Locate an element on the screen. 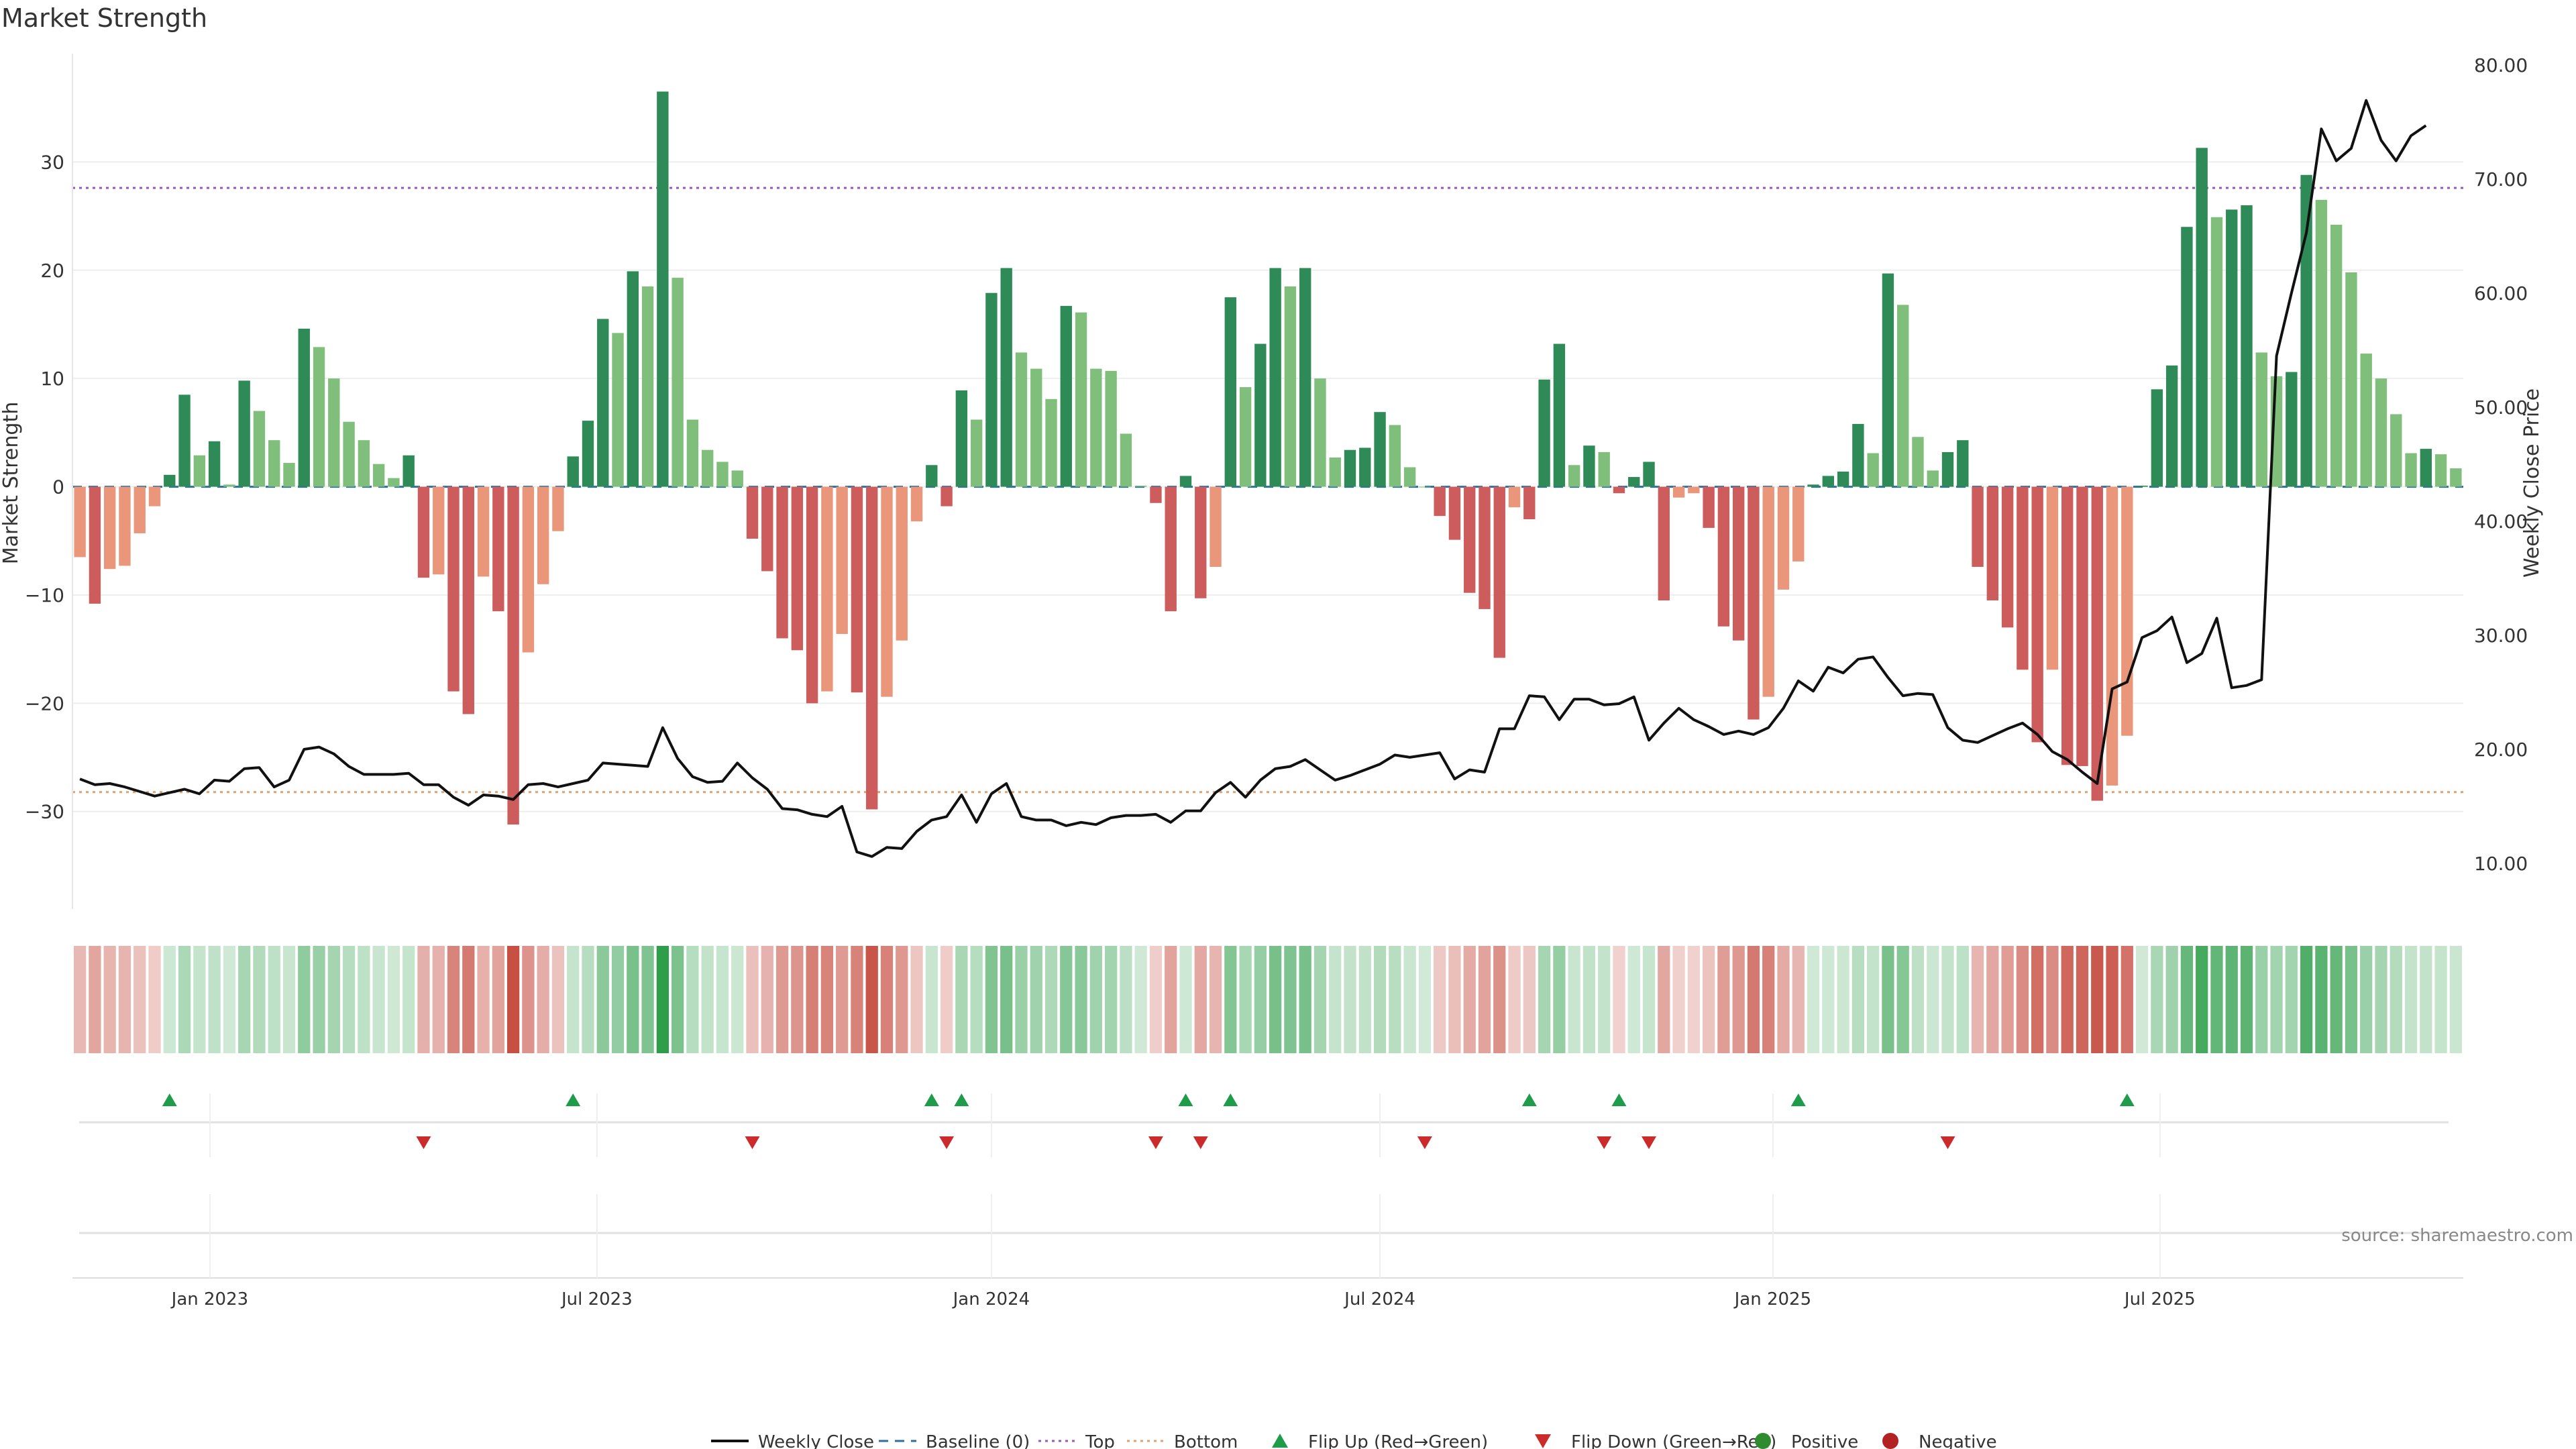 The width and height of the screenshot is (2576, 1449). right-tick-label: 80.00 is located at coordinates (2501, 65).